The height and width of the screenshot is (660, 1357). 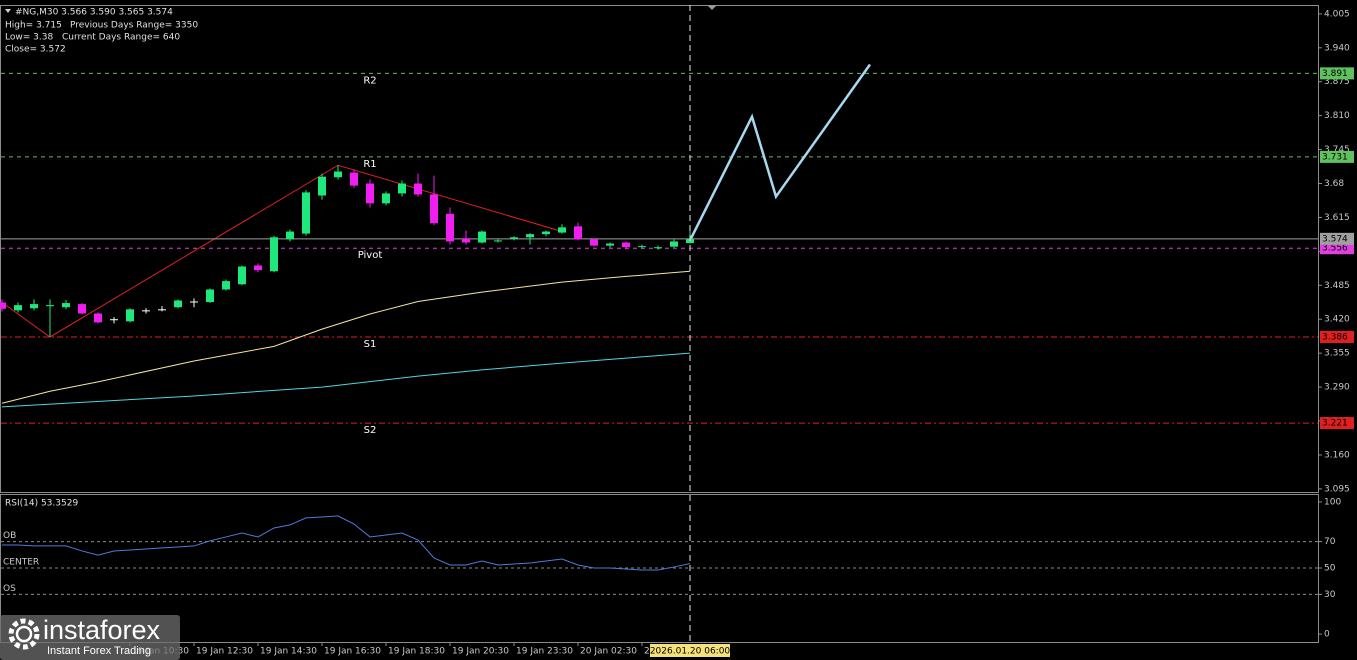 I want to click on y-tick-label: 3.615, so click(x=1337, y=218).